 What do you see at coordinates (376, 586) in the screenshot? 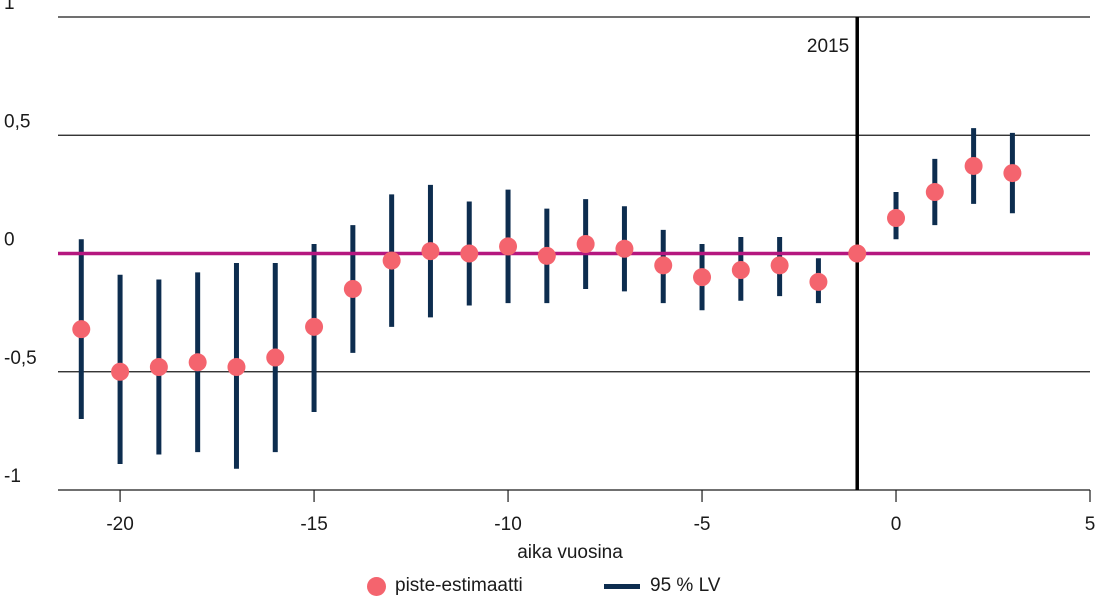
I see `legend-point-swatch` at bounding box center [376, 586].